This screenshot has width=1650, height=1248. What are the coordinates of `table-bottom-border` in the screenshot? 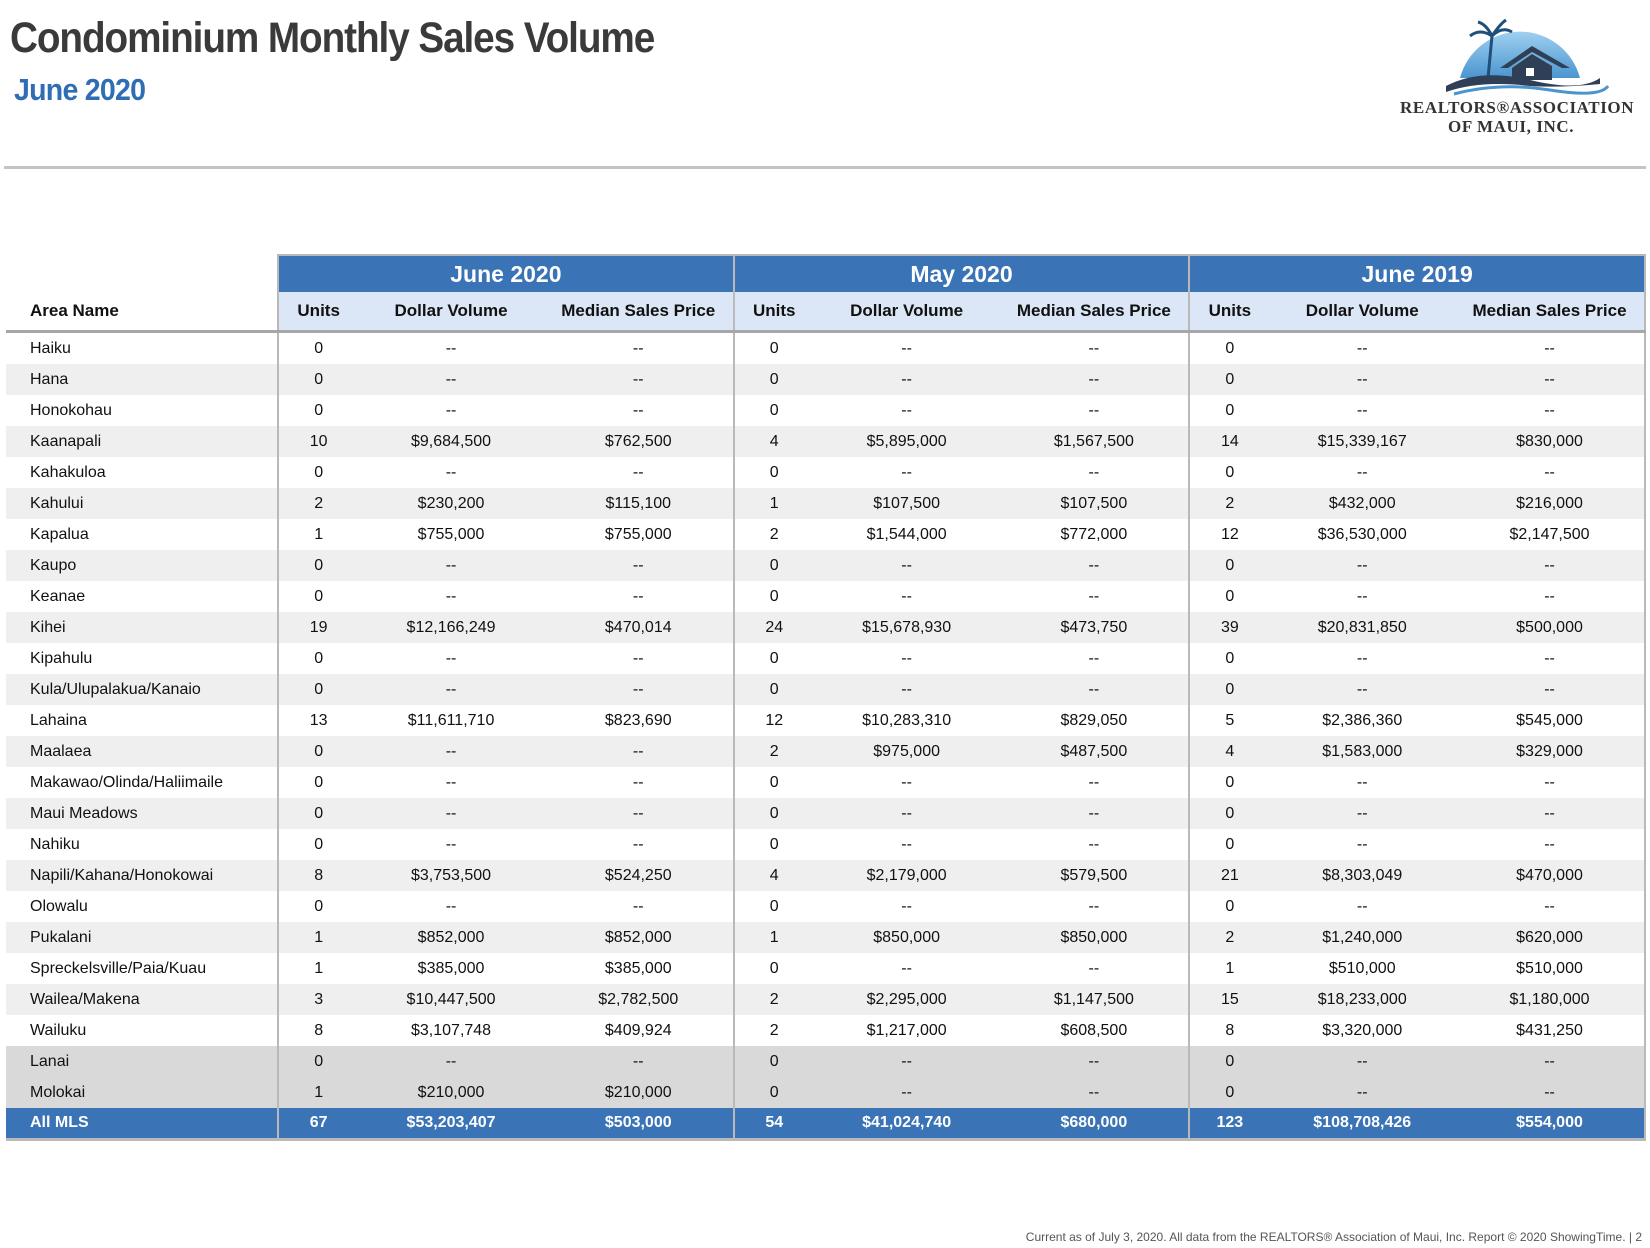 It's located at (826, 1139).